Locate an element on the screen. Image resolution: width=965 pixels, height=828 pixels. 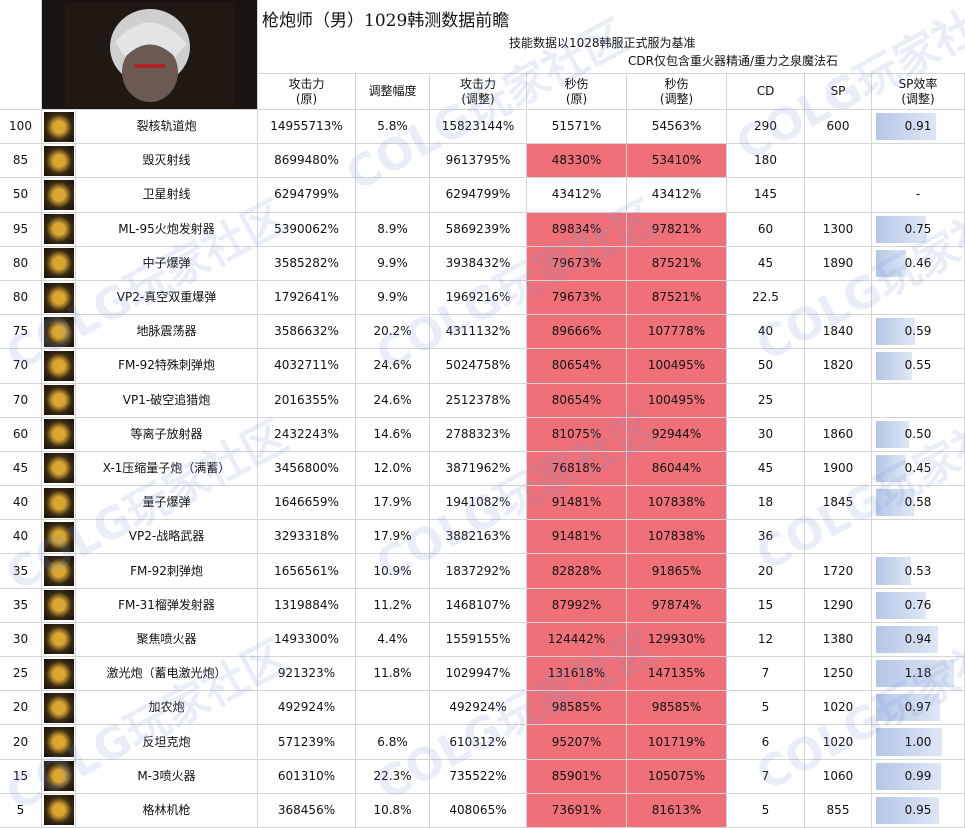
cell-text: 73691% is located at coordinates (576, 809).